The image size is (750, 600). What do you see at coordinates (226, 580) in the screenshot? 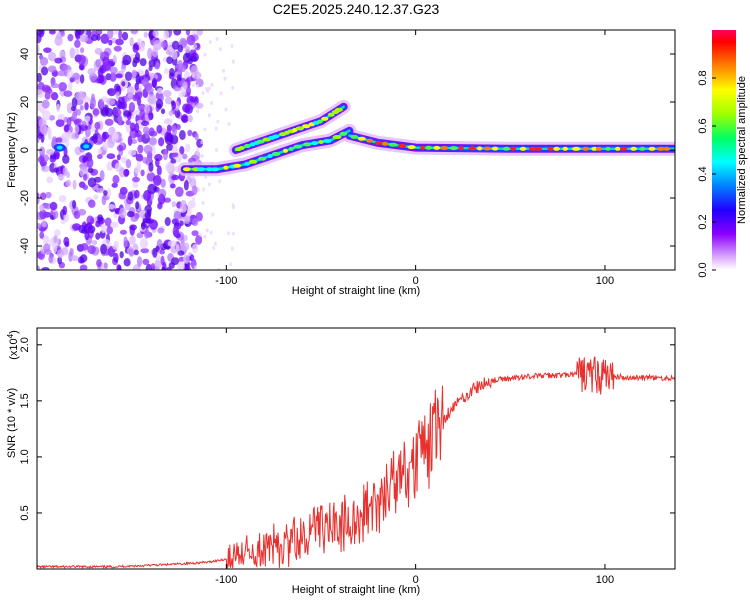
I see `snr-x-tick-label: -100` at bounding box center [226, 580].